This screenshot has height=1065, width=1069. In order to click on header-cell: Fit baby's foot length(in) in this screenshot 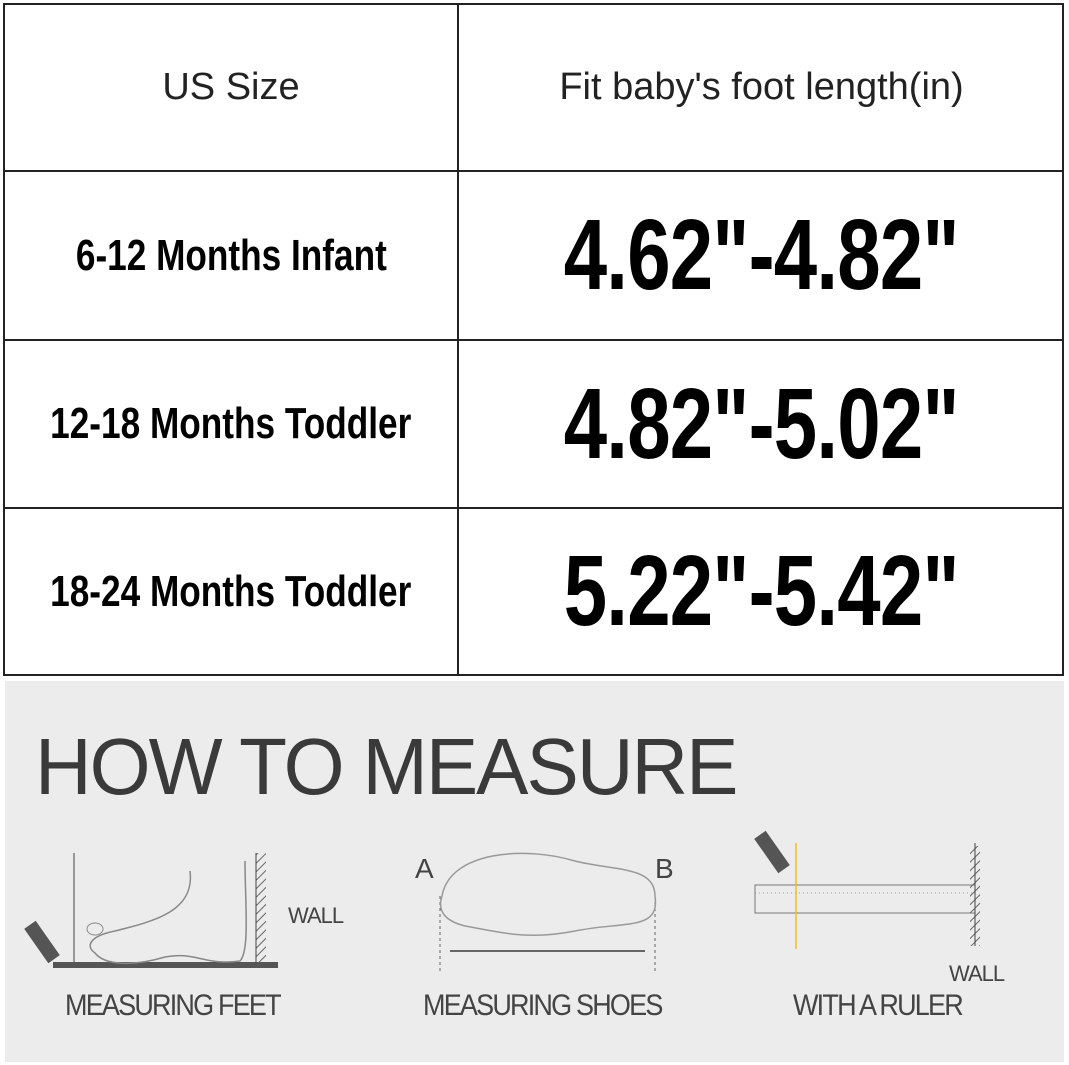, I will do `click(761, 87)`.